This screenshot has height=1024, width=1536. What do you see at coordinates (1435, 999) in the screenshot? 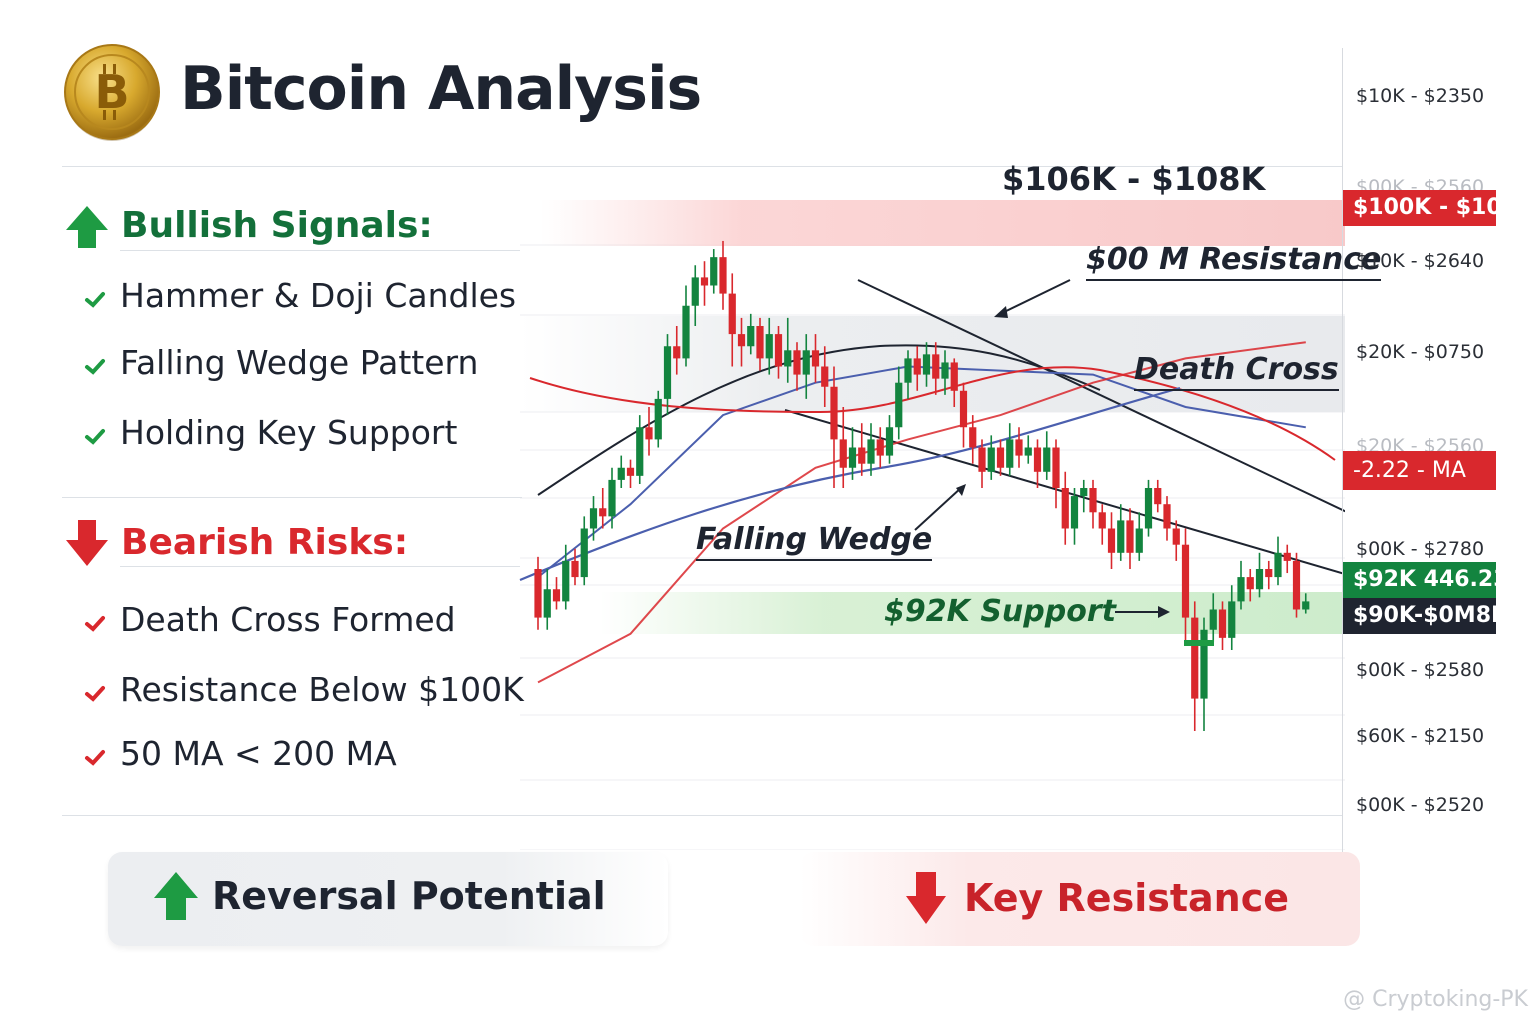
I see `watermark: @ Cryptoking-PK` at bounding box center [1435, 999].